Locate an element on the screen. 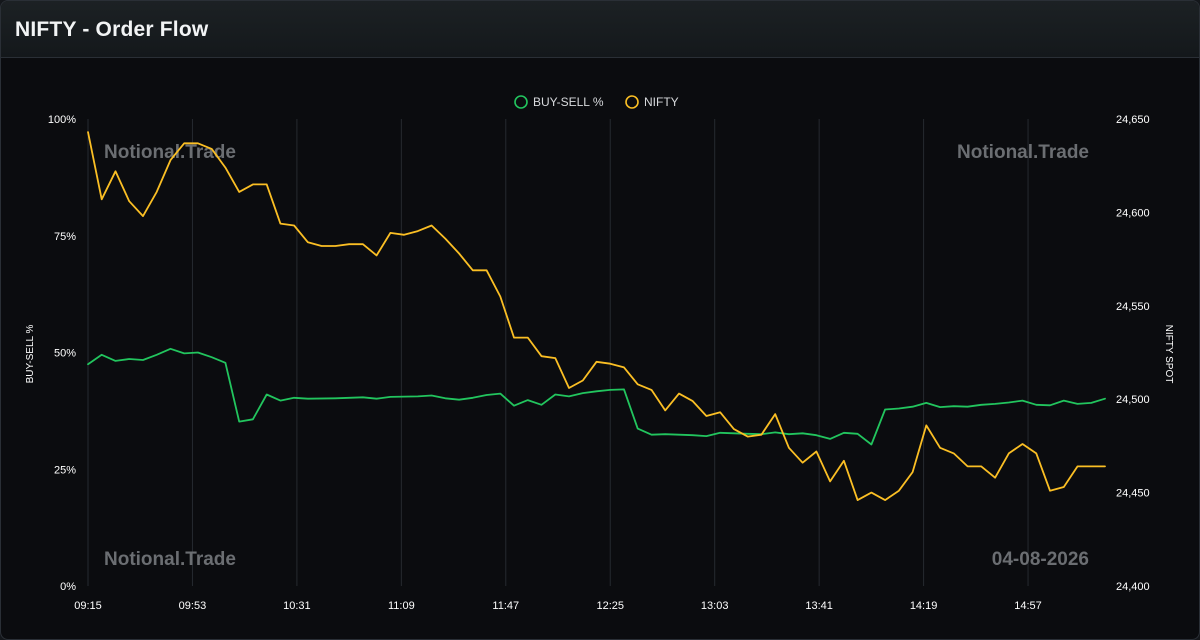 This screenshot has width=1200, height=640. x-tick-label: 12:25 is located at coordinates (610, 606).